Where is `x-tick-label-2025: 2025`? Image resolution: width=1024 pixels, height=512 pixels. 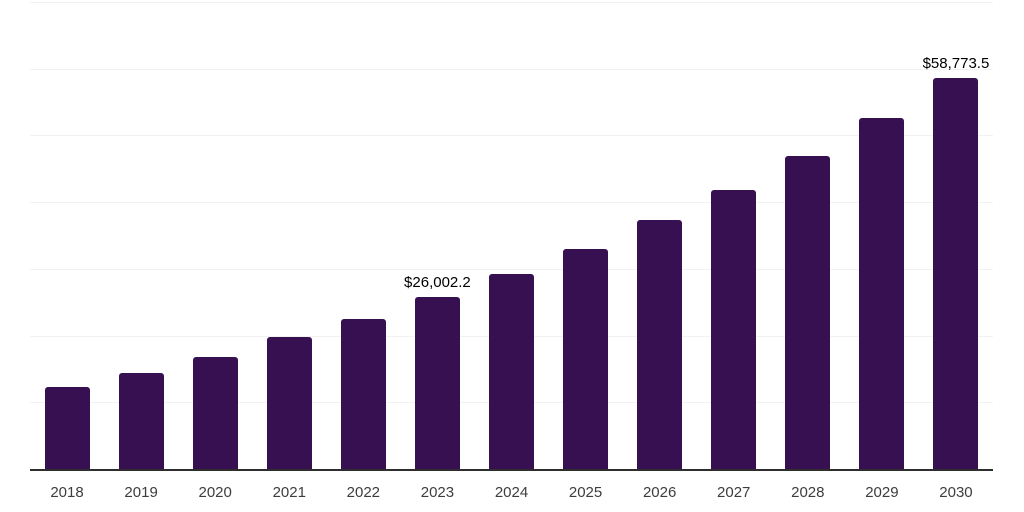 x-tick-label-2025: 2025 is located at coordinates (585, 492).